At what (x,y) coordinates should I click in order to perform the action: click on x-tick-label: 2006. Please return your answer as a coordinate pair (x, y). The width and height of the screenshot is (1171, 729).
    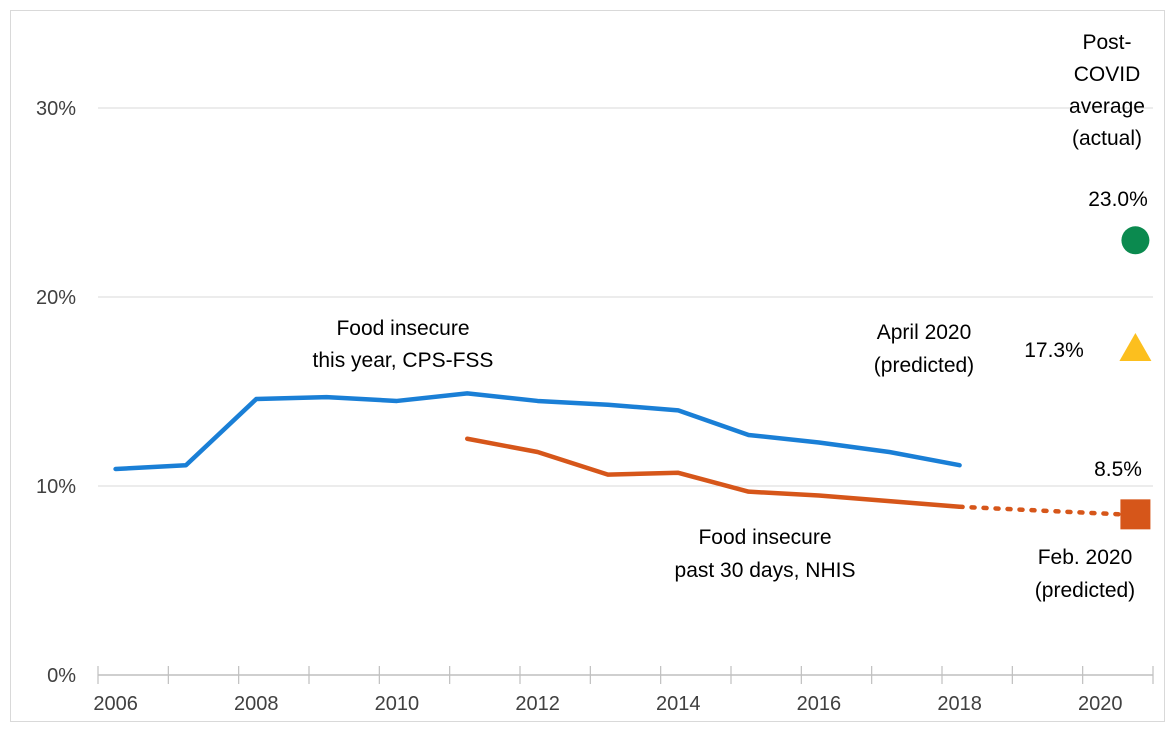
    Looking at the image, I should click on (115, 704).